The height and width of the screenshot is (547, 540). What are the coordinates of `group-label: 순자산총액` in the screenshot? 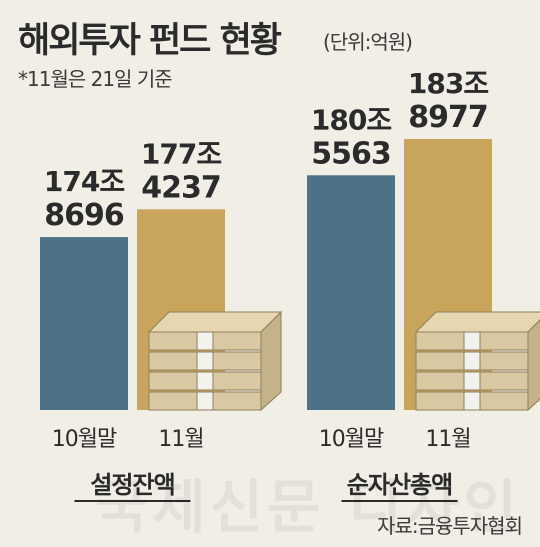 It's located at (399, 485).